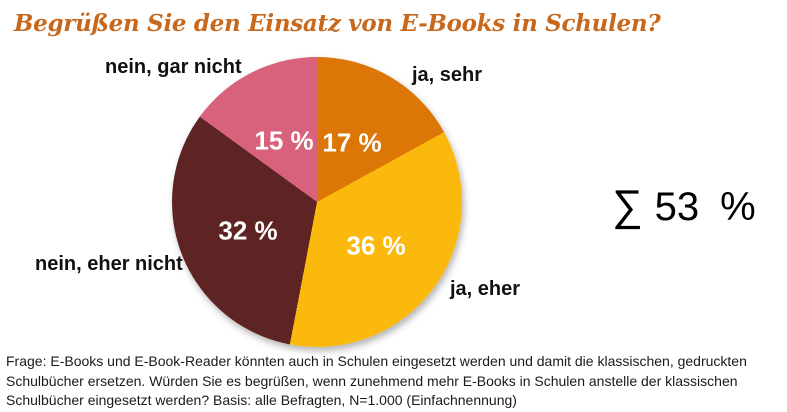 This screenshot has height=412, width=787. I want to click on sum-annotation: ∑ 53 %, so click(684, 206).